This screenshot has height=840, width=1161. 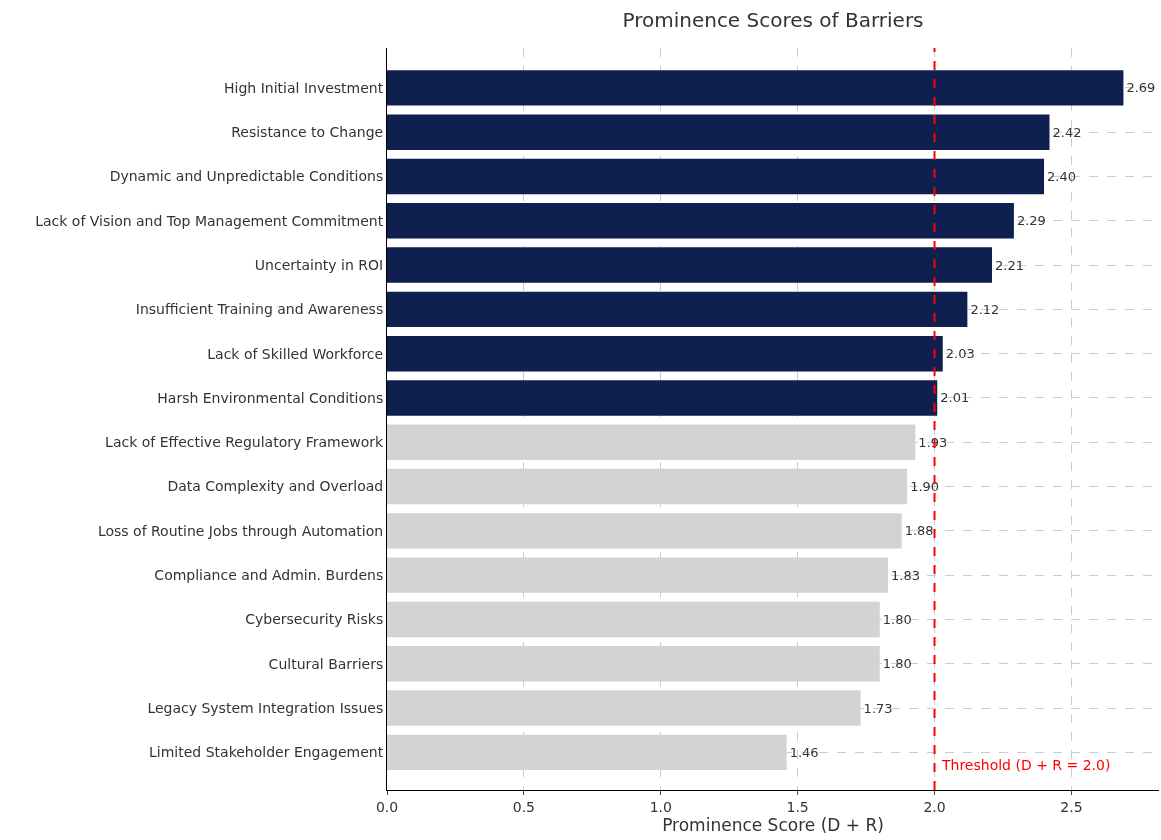 What do you see at coordinates (240, 530) in the screenshot?
I see `y-tick-label: Loss of Routine Jobs through Automation` at bounding box center [240, 530].